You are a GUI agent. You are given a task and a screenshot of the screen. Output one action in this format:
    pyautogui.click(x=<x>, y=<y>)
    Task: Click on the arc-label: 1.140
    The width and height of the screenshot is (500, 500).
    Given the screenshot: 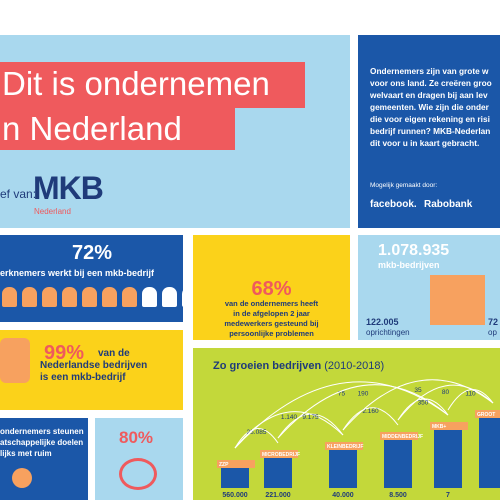 What is the action you would take?
    pyautogui.click(x=289, y=417)
    